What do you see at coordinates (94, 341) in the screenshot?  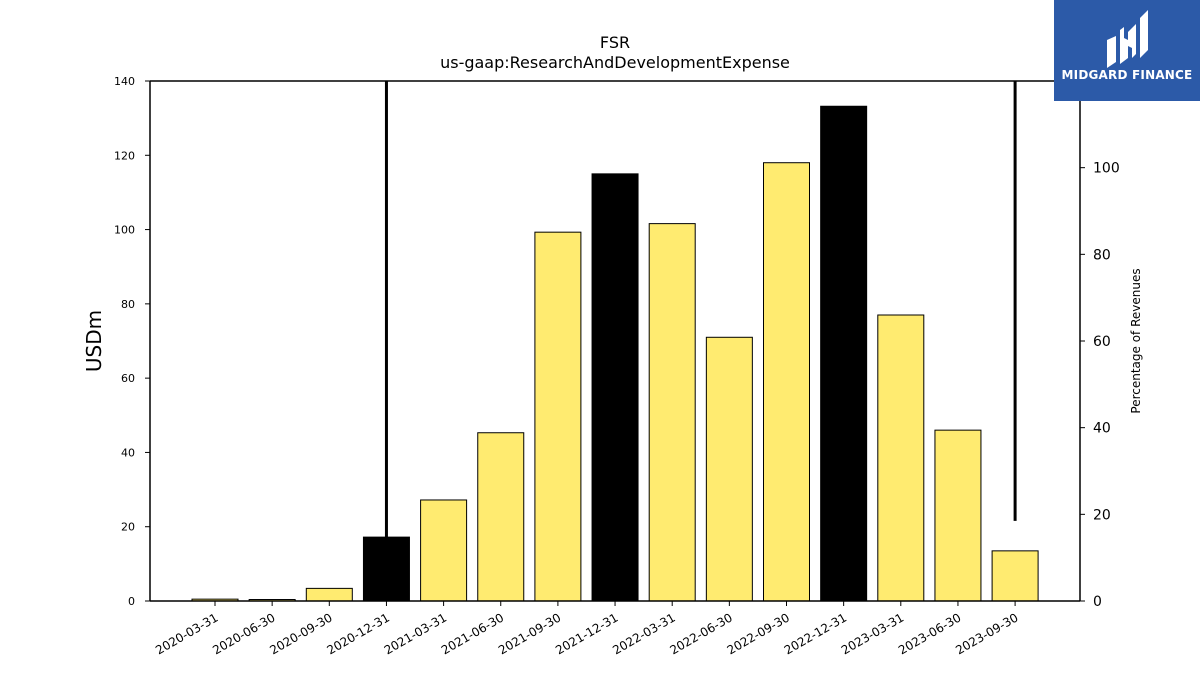 I see `y-axis-label: USDm` at bounding box center [94, 341].